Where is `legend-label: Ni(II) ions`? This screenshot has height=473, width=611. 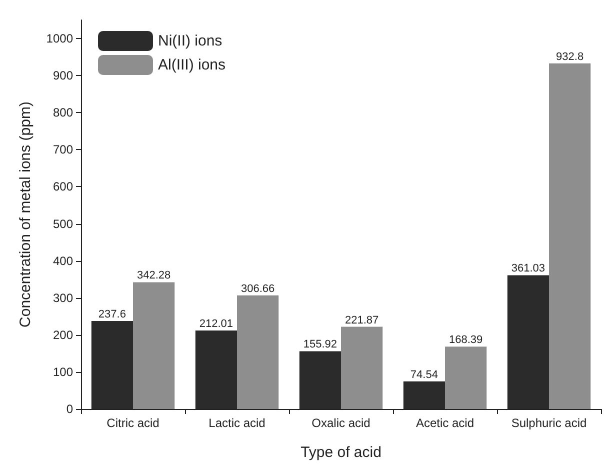
legend-label: Ni(II) ions is located at coordinates (190, 41).